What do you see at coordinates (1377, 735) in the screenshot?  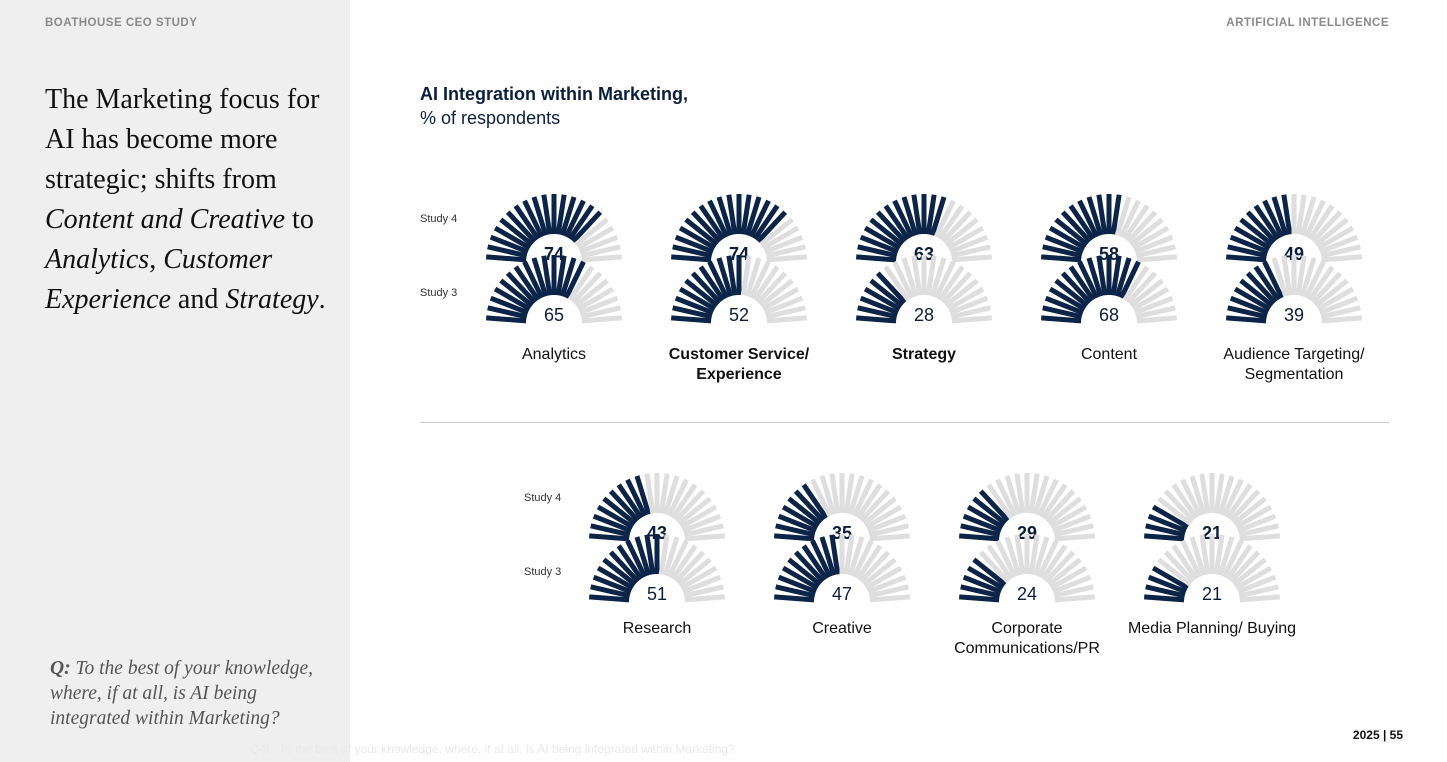 I see `page-number: 2025 | 55` at bounding box center [1377, 735].